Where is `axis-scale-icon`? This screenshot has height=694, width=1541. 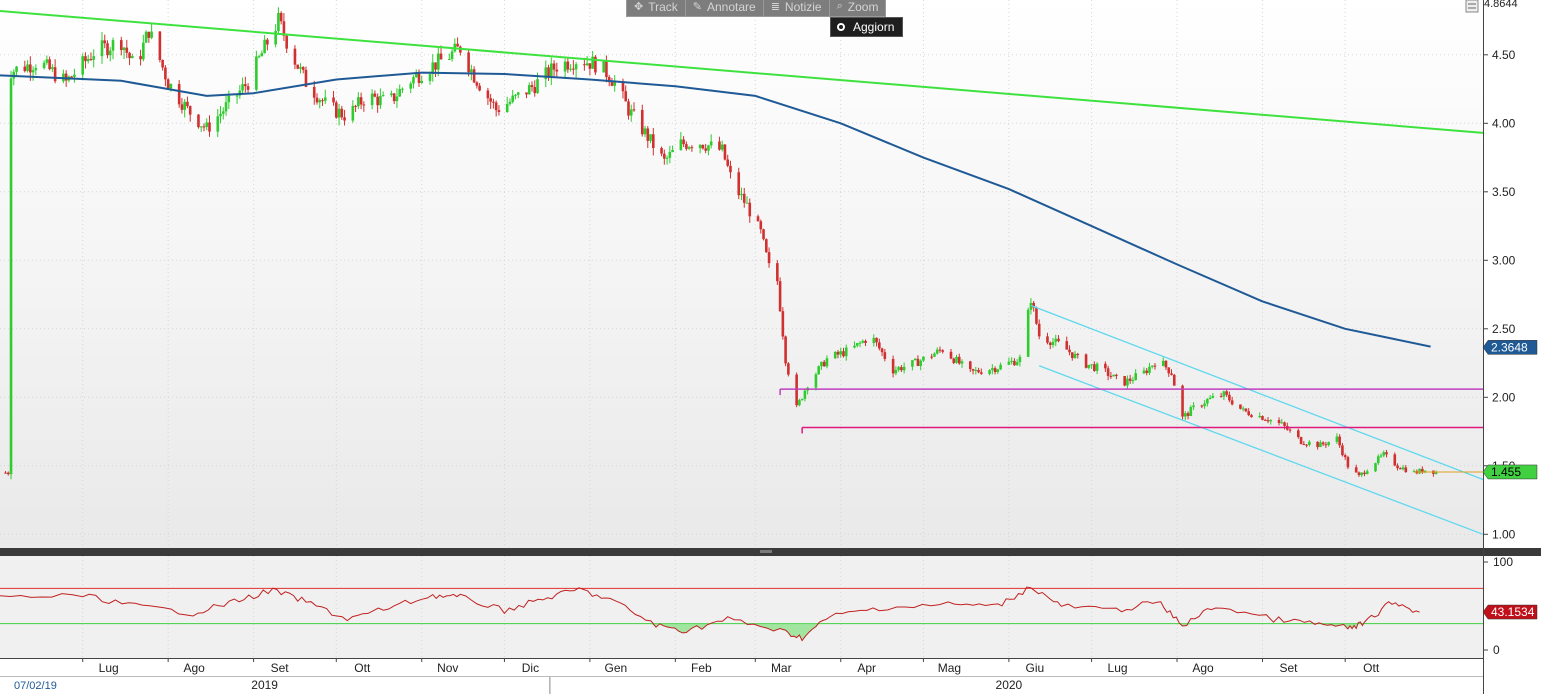 axis-scale-icon is located at coordinates (1472, 6).